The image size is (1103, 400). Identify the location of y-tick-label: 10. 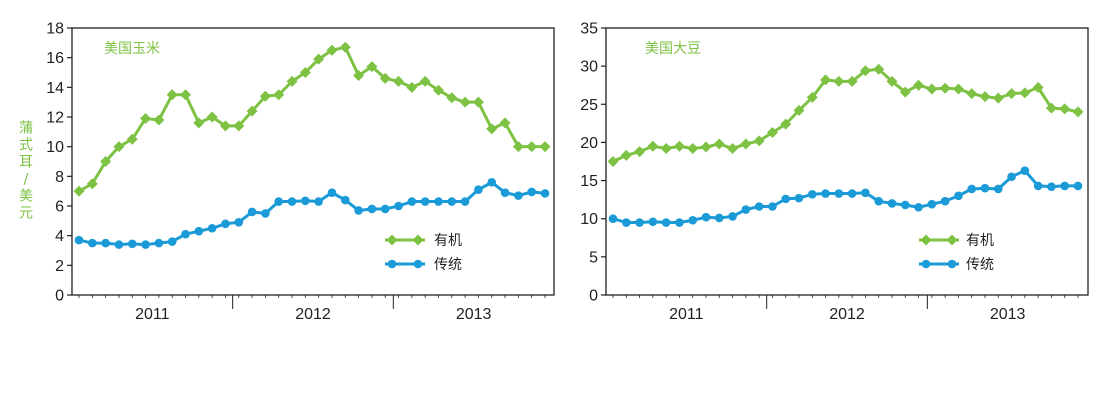
(589, 219).